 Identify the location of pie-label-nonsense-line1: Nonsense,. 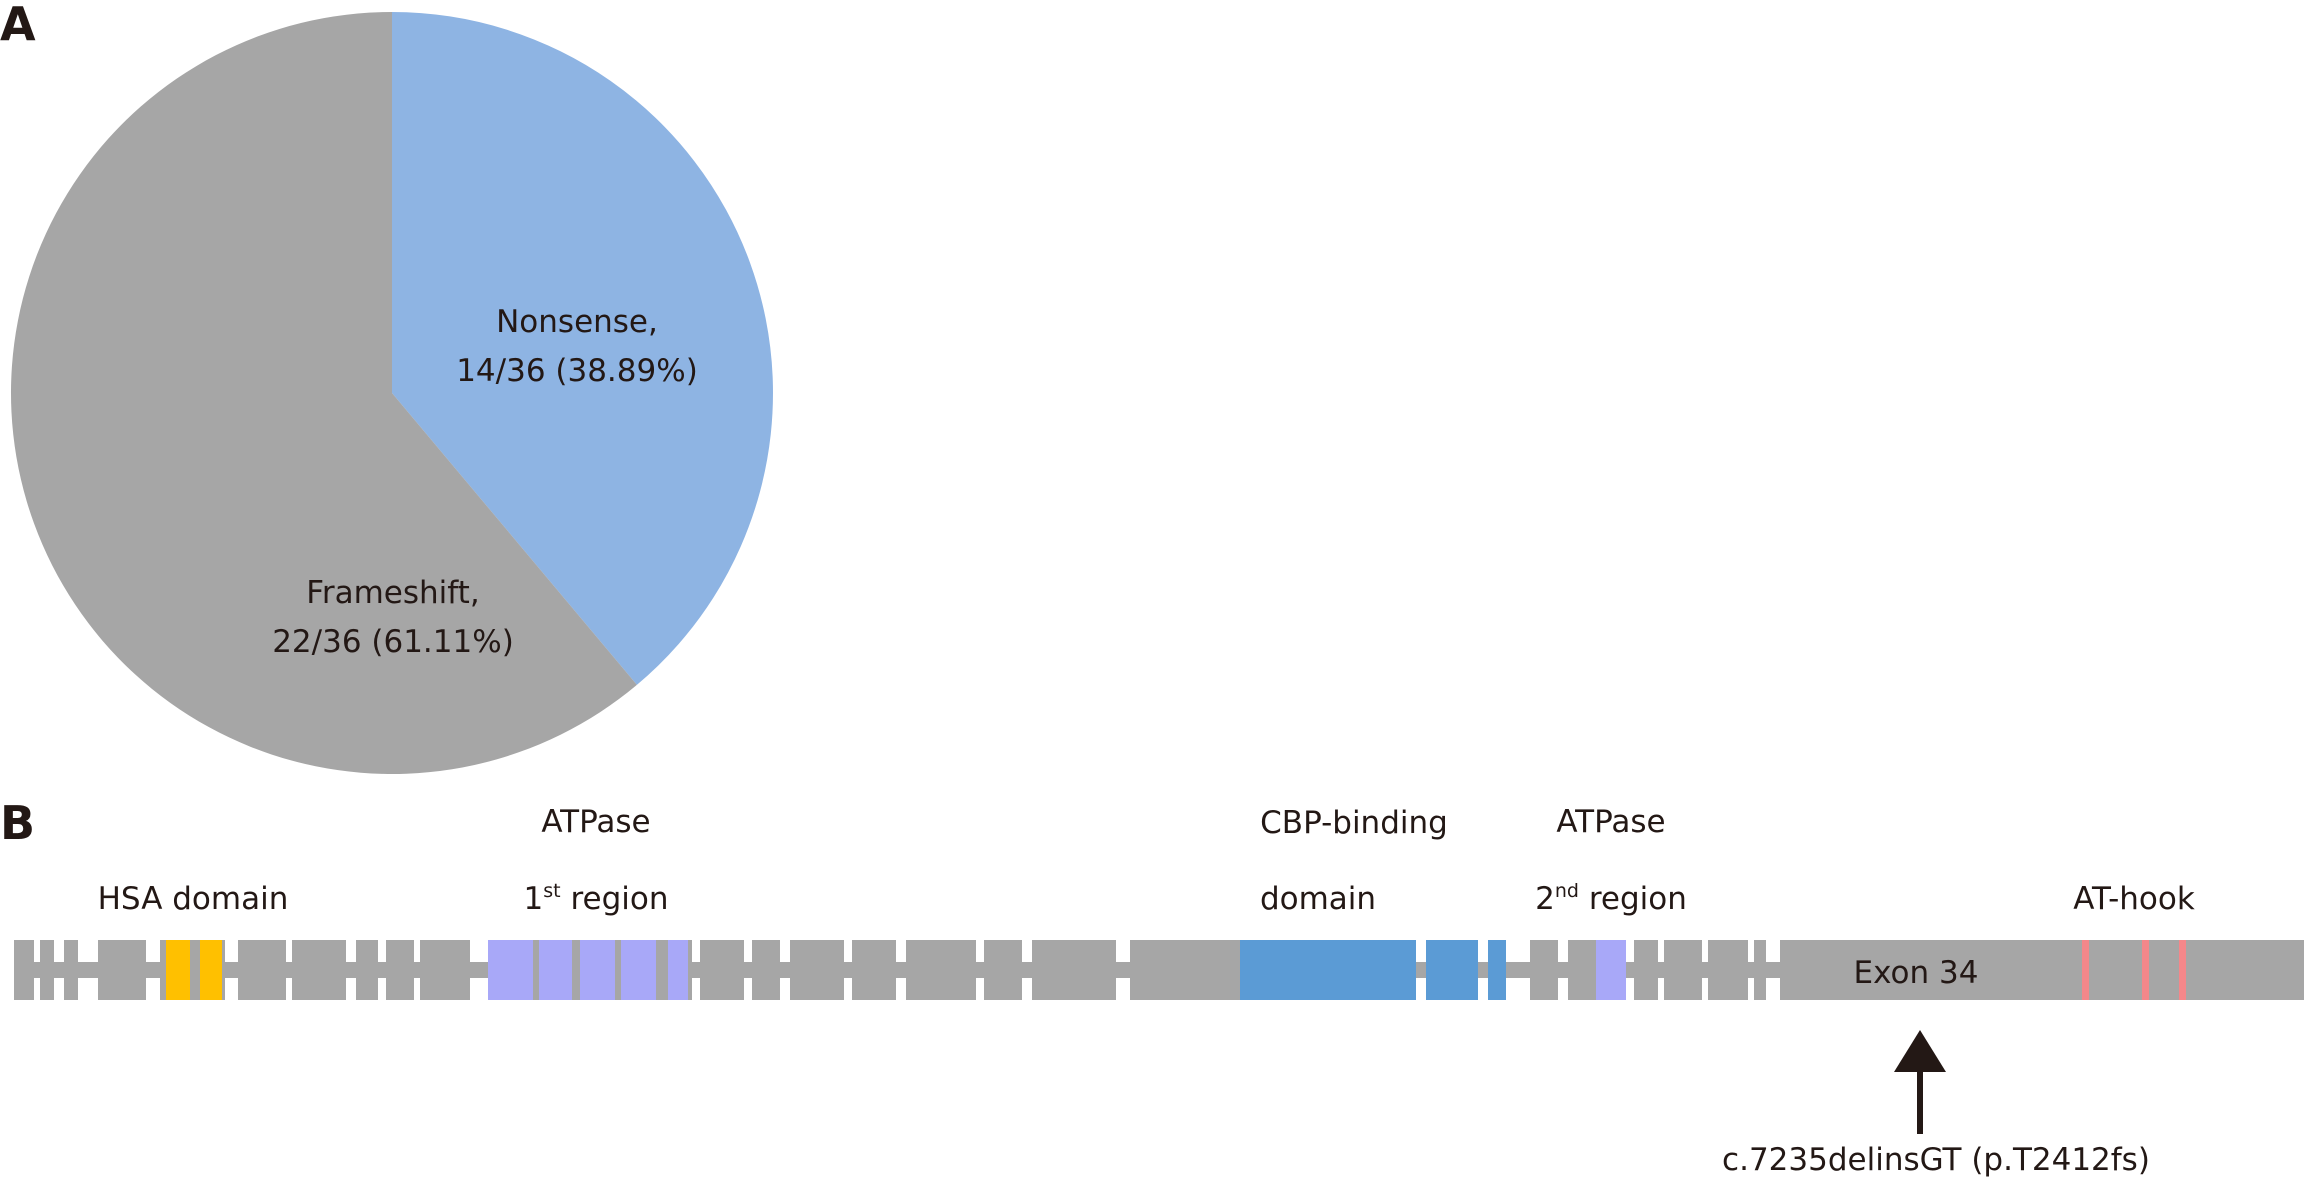
(577, 322).